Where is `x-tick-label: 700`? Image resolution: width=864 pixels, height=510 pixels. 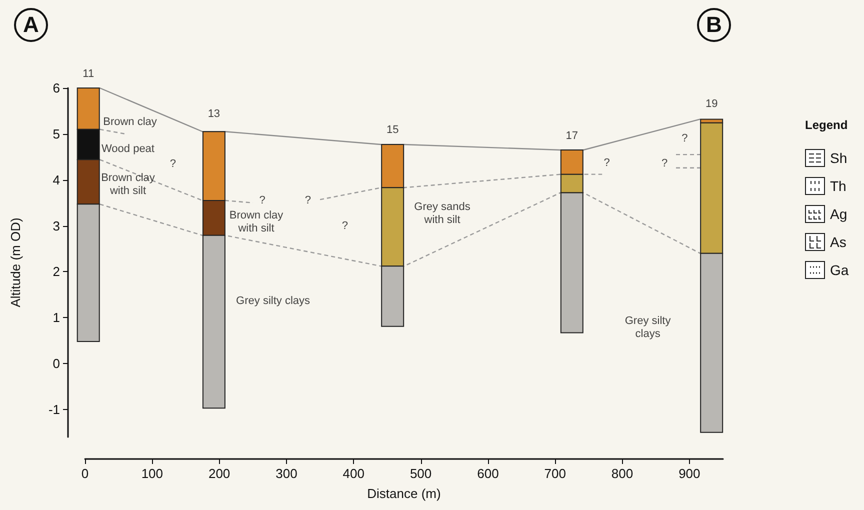
x-tick-label: 700 is located at coordinates (555, 473).